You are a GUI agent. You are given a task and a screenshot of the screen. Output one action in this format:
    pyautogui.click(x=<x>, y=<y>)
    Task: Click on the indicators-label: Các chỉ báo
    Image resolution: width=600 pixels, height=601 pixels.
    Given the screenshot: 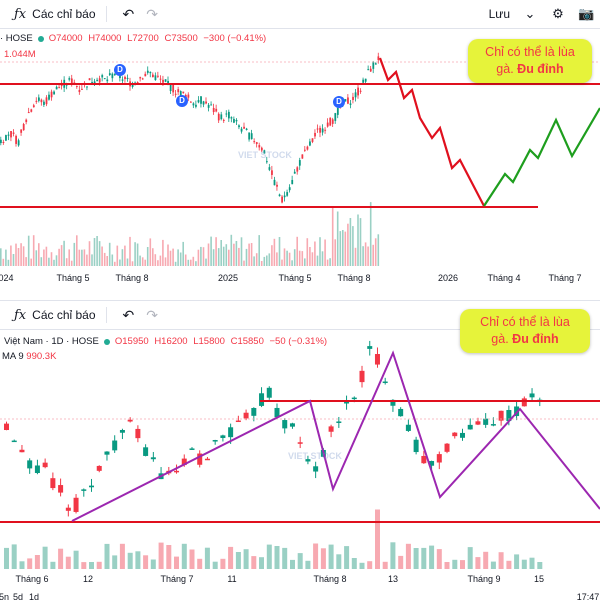 What is the action you would take?
    pyautogui.click(x=64, y=315)
    